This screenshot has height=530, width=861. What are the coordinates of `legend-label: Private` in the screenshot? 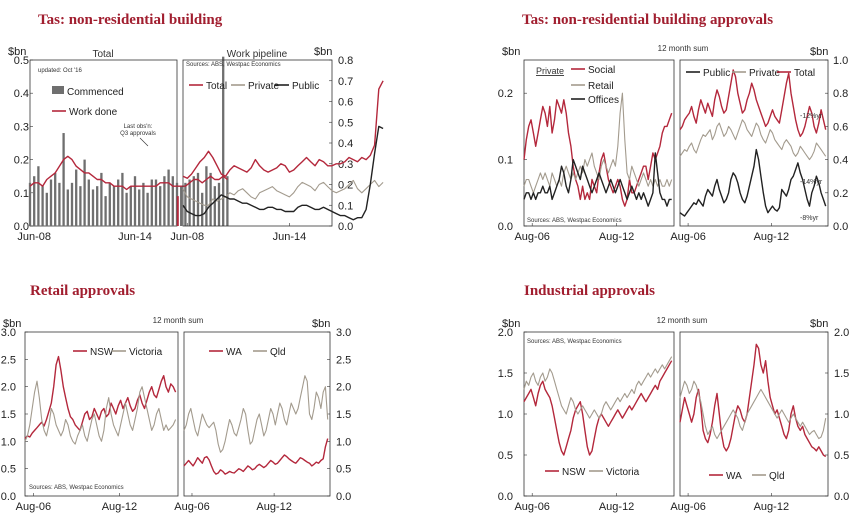 It's located at (264, 86).